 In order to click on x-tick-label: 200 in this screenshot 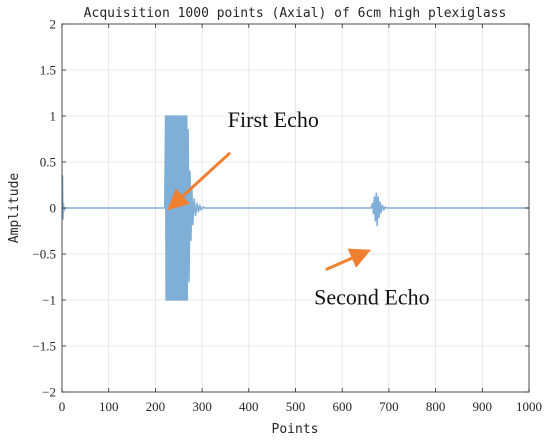, I will do `click(156, 406)`.